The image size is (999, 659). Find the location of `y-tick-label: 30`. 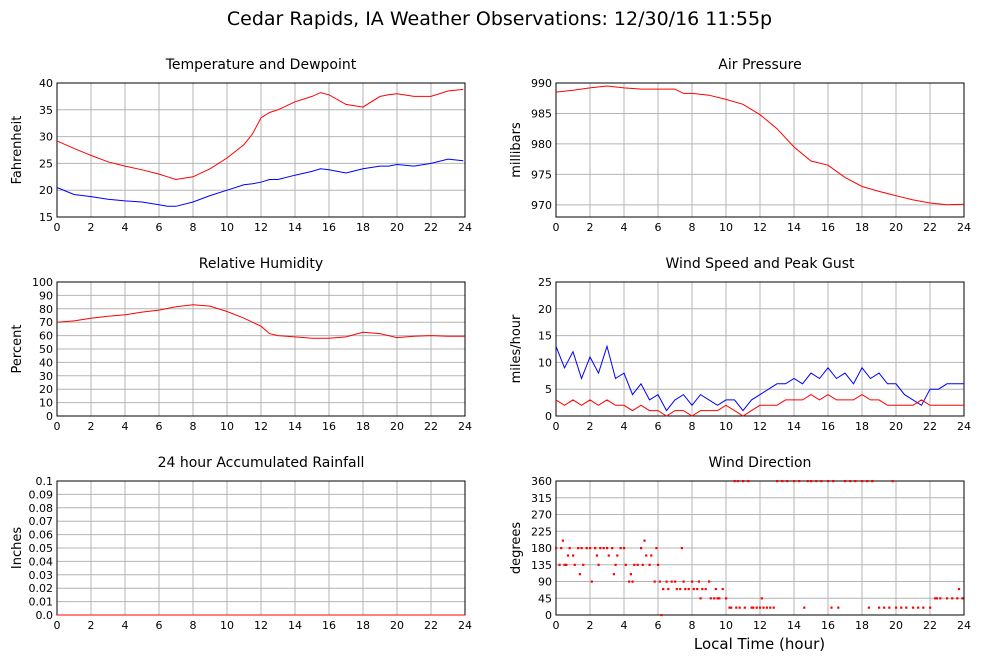

y-tick-label: 30 is located at coordinates (46, 137).